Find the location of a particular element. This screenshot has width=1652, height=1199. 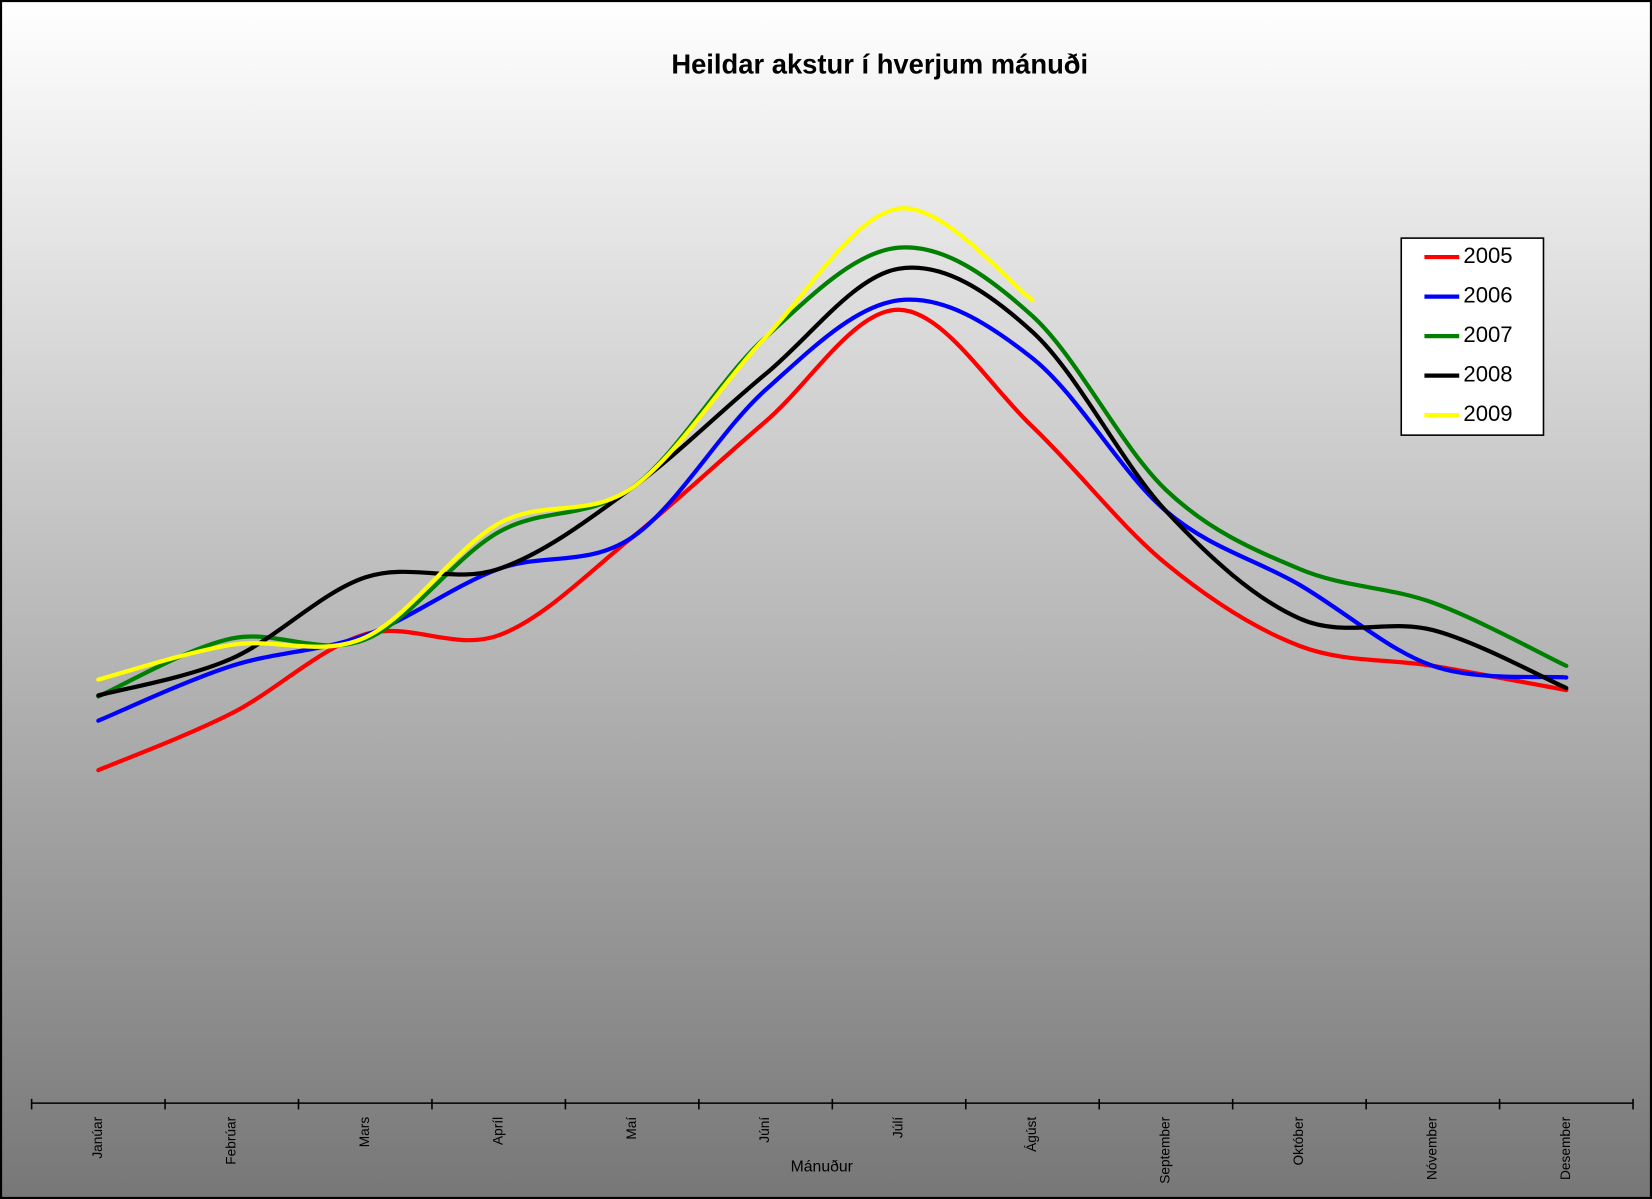

x-tick-label: Janúar is located at coordinates (97, 1137).